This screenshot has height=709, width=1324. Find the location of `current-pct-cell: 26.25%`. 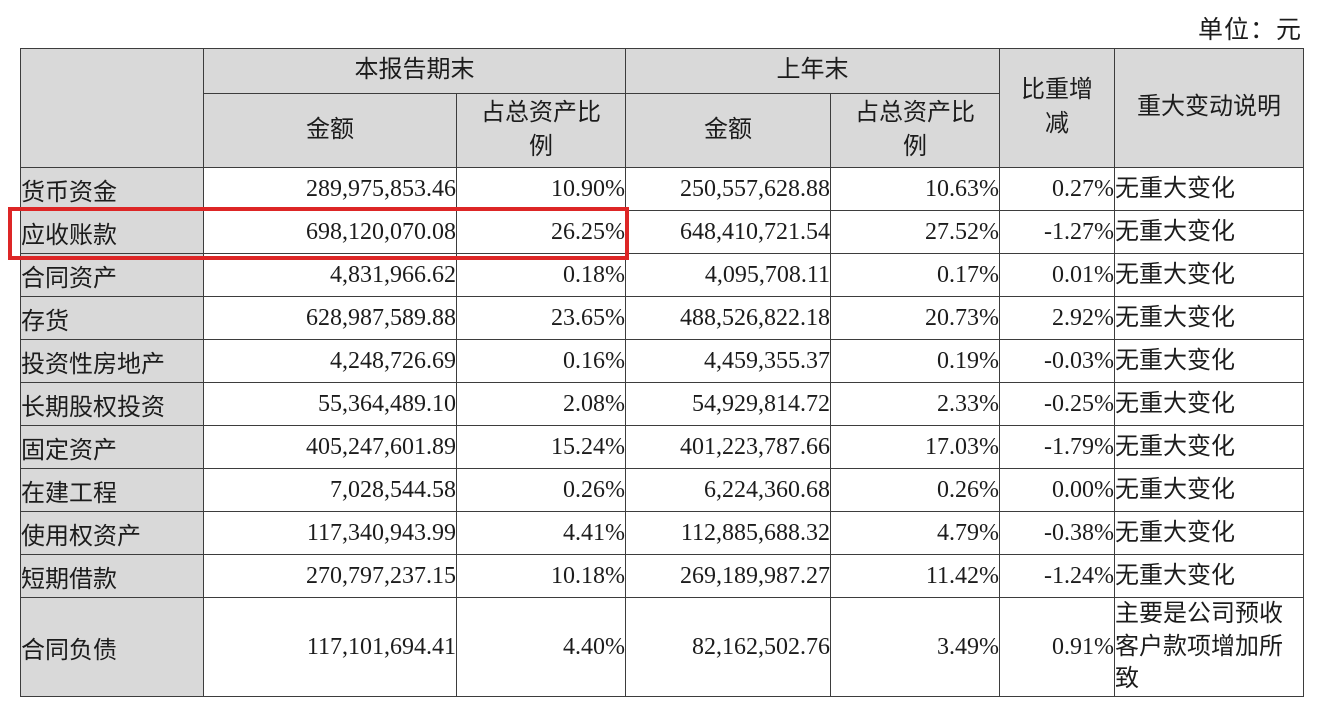

current-pct-cell: 26.25% is located at coordinates (541, 232).